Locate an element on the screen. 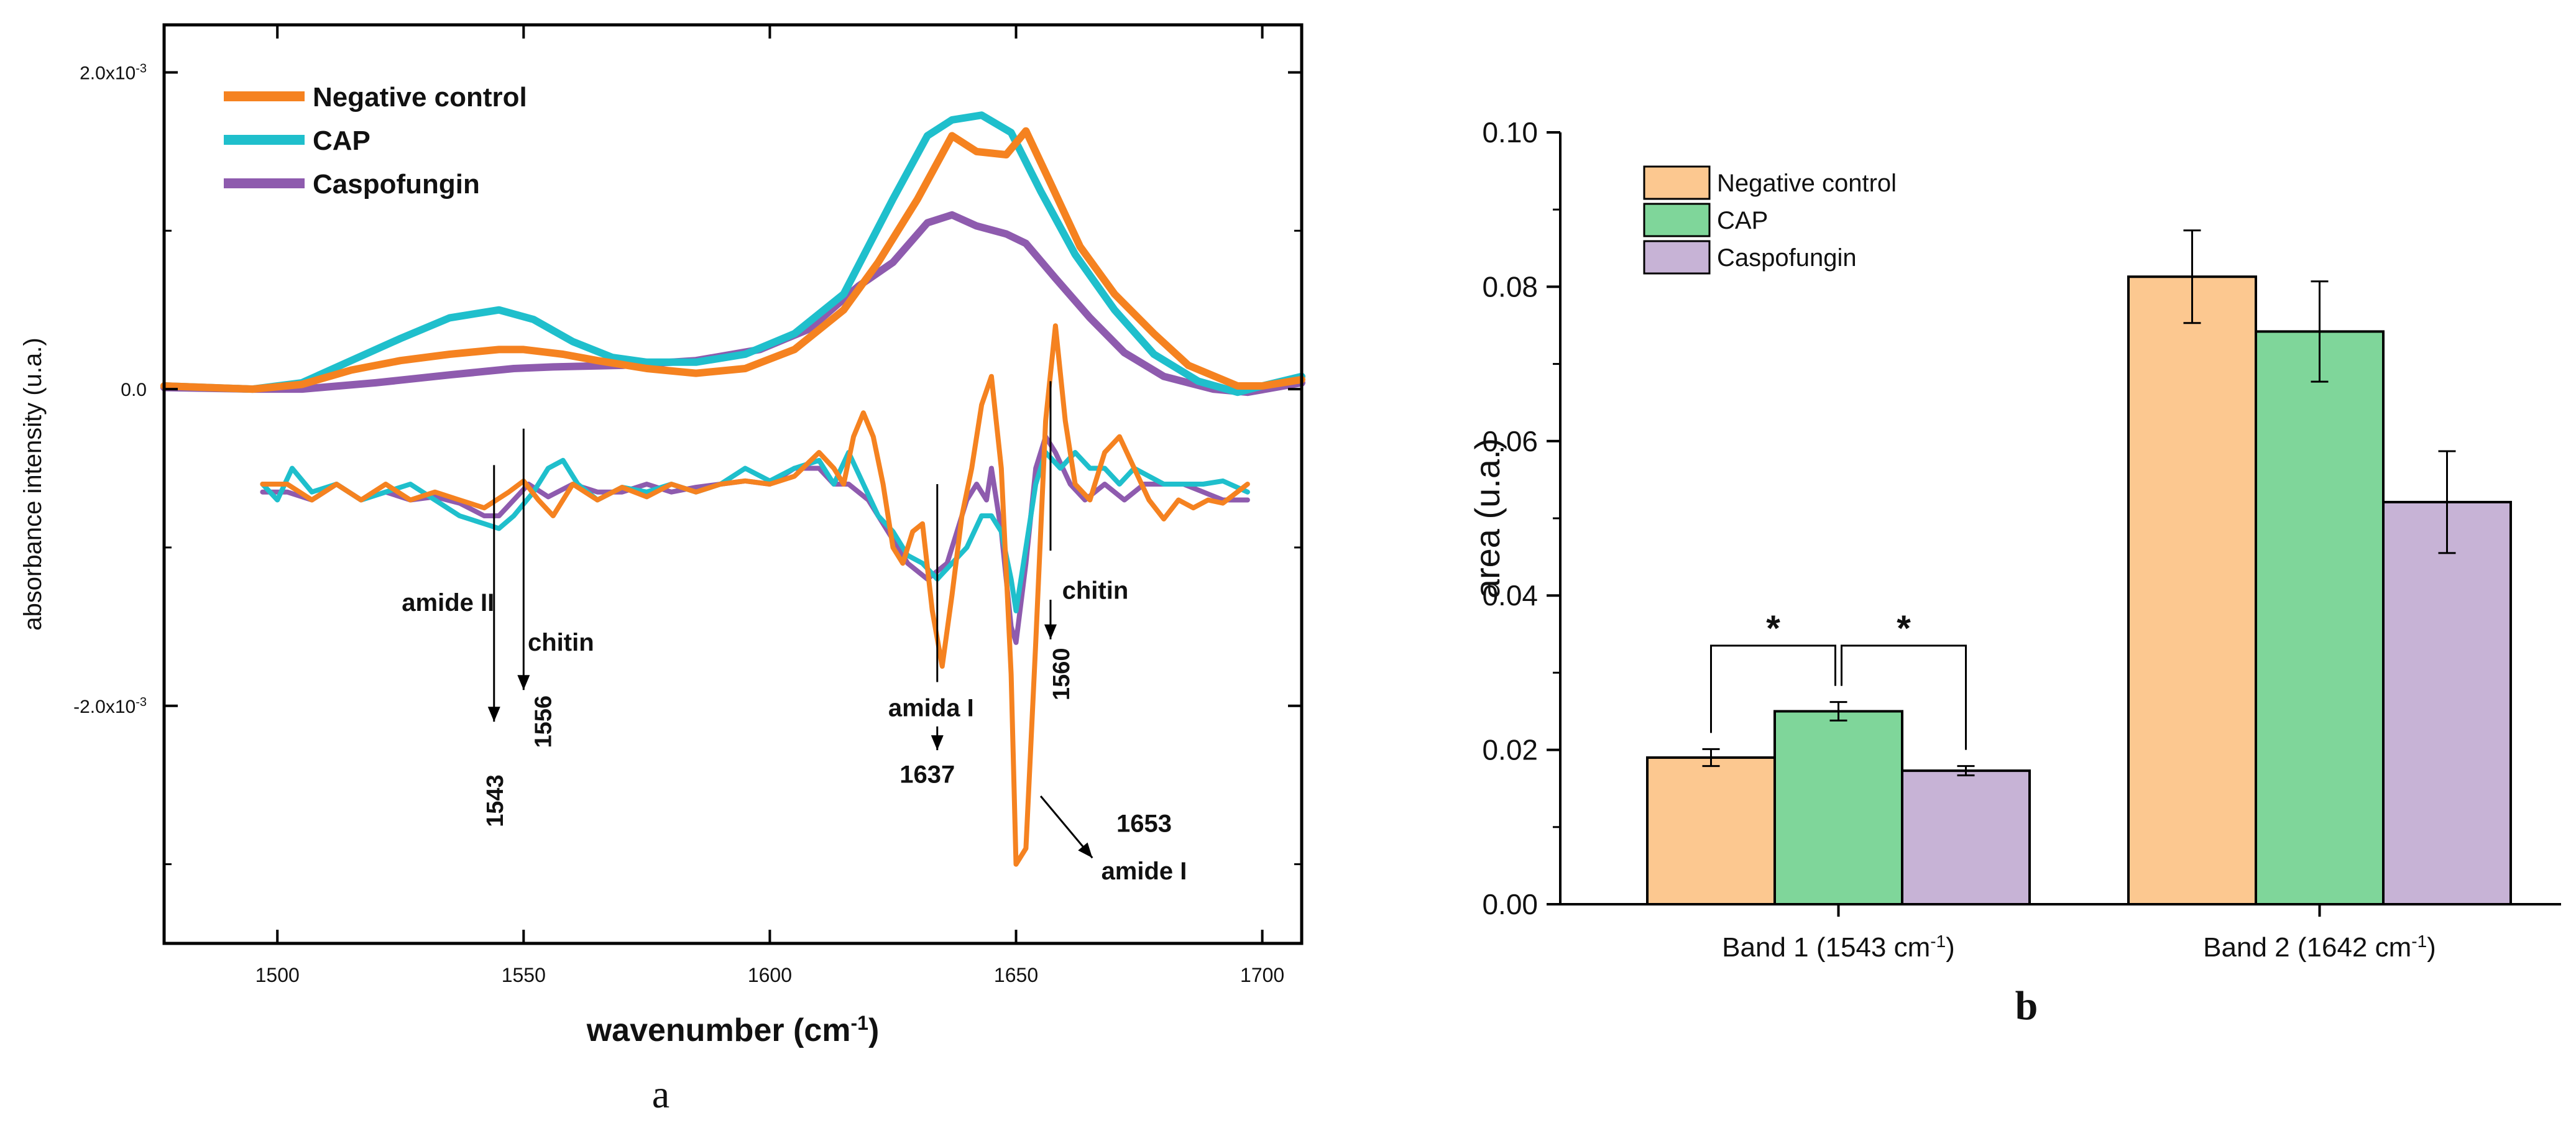 The height and width of the screenshot is (1123, 2576). b-legend-label-cap: CAP is located at coordinates (1742, 220).